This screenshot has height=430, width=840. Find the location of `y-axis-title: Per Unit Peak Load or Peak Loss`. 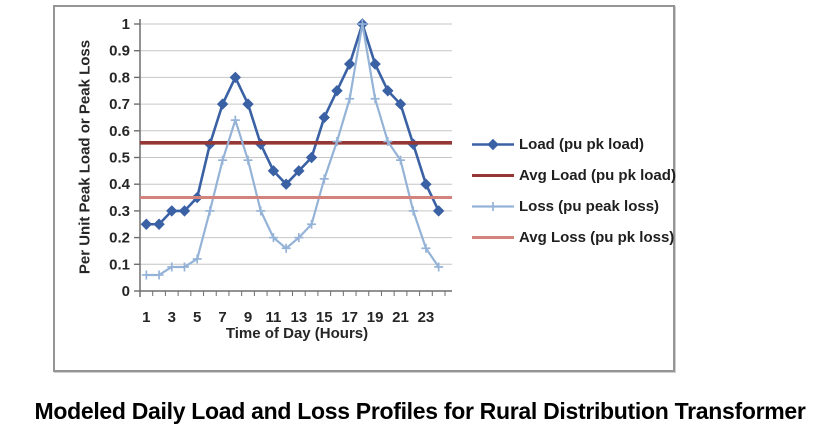

y-axis-title: Per Unit Peak Load or Peak Loss is located at coordinates (85, 157).